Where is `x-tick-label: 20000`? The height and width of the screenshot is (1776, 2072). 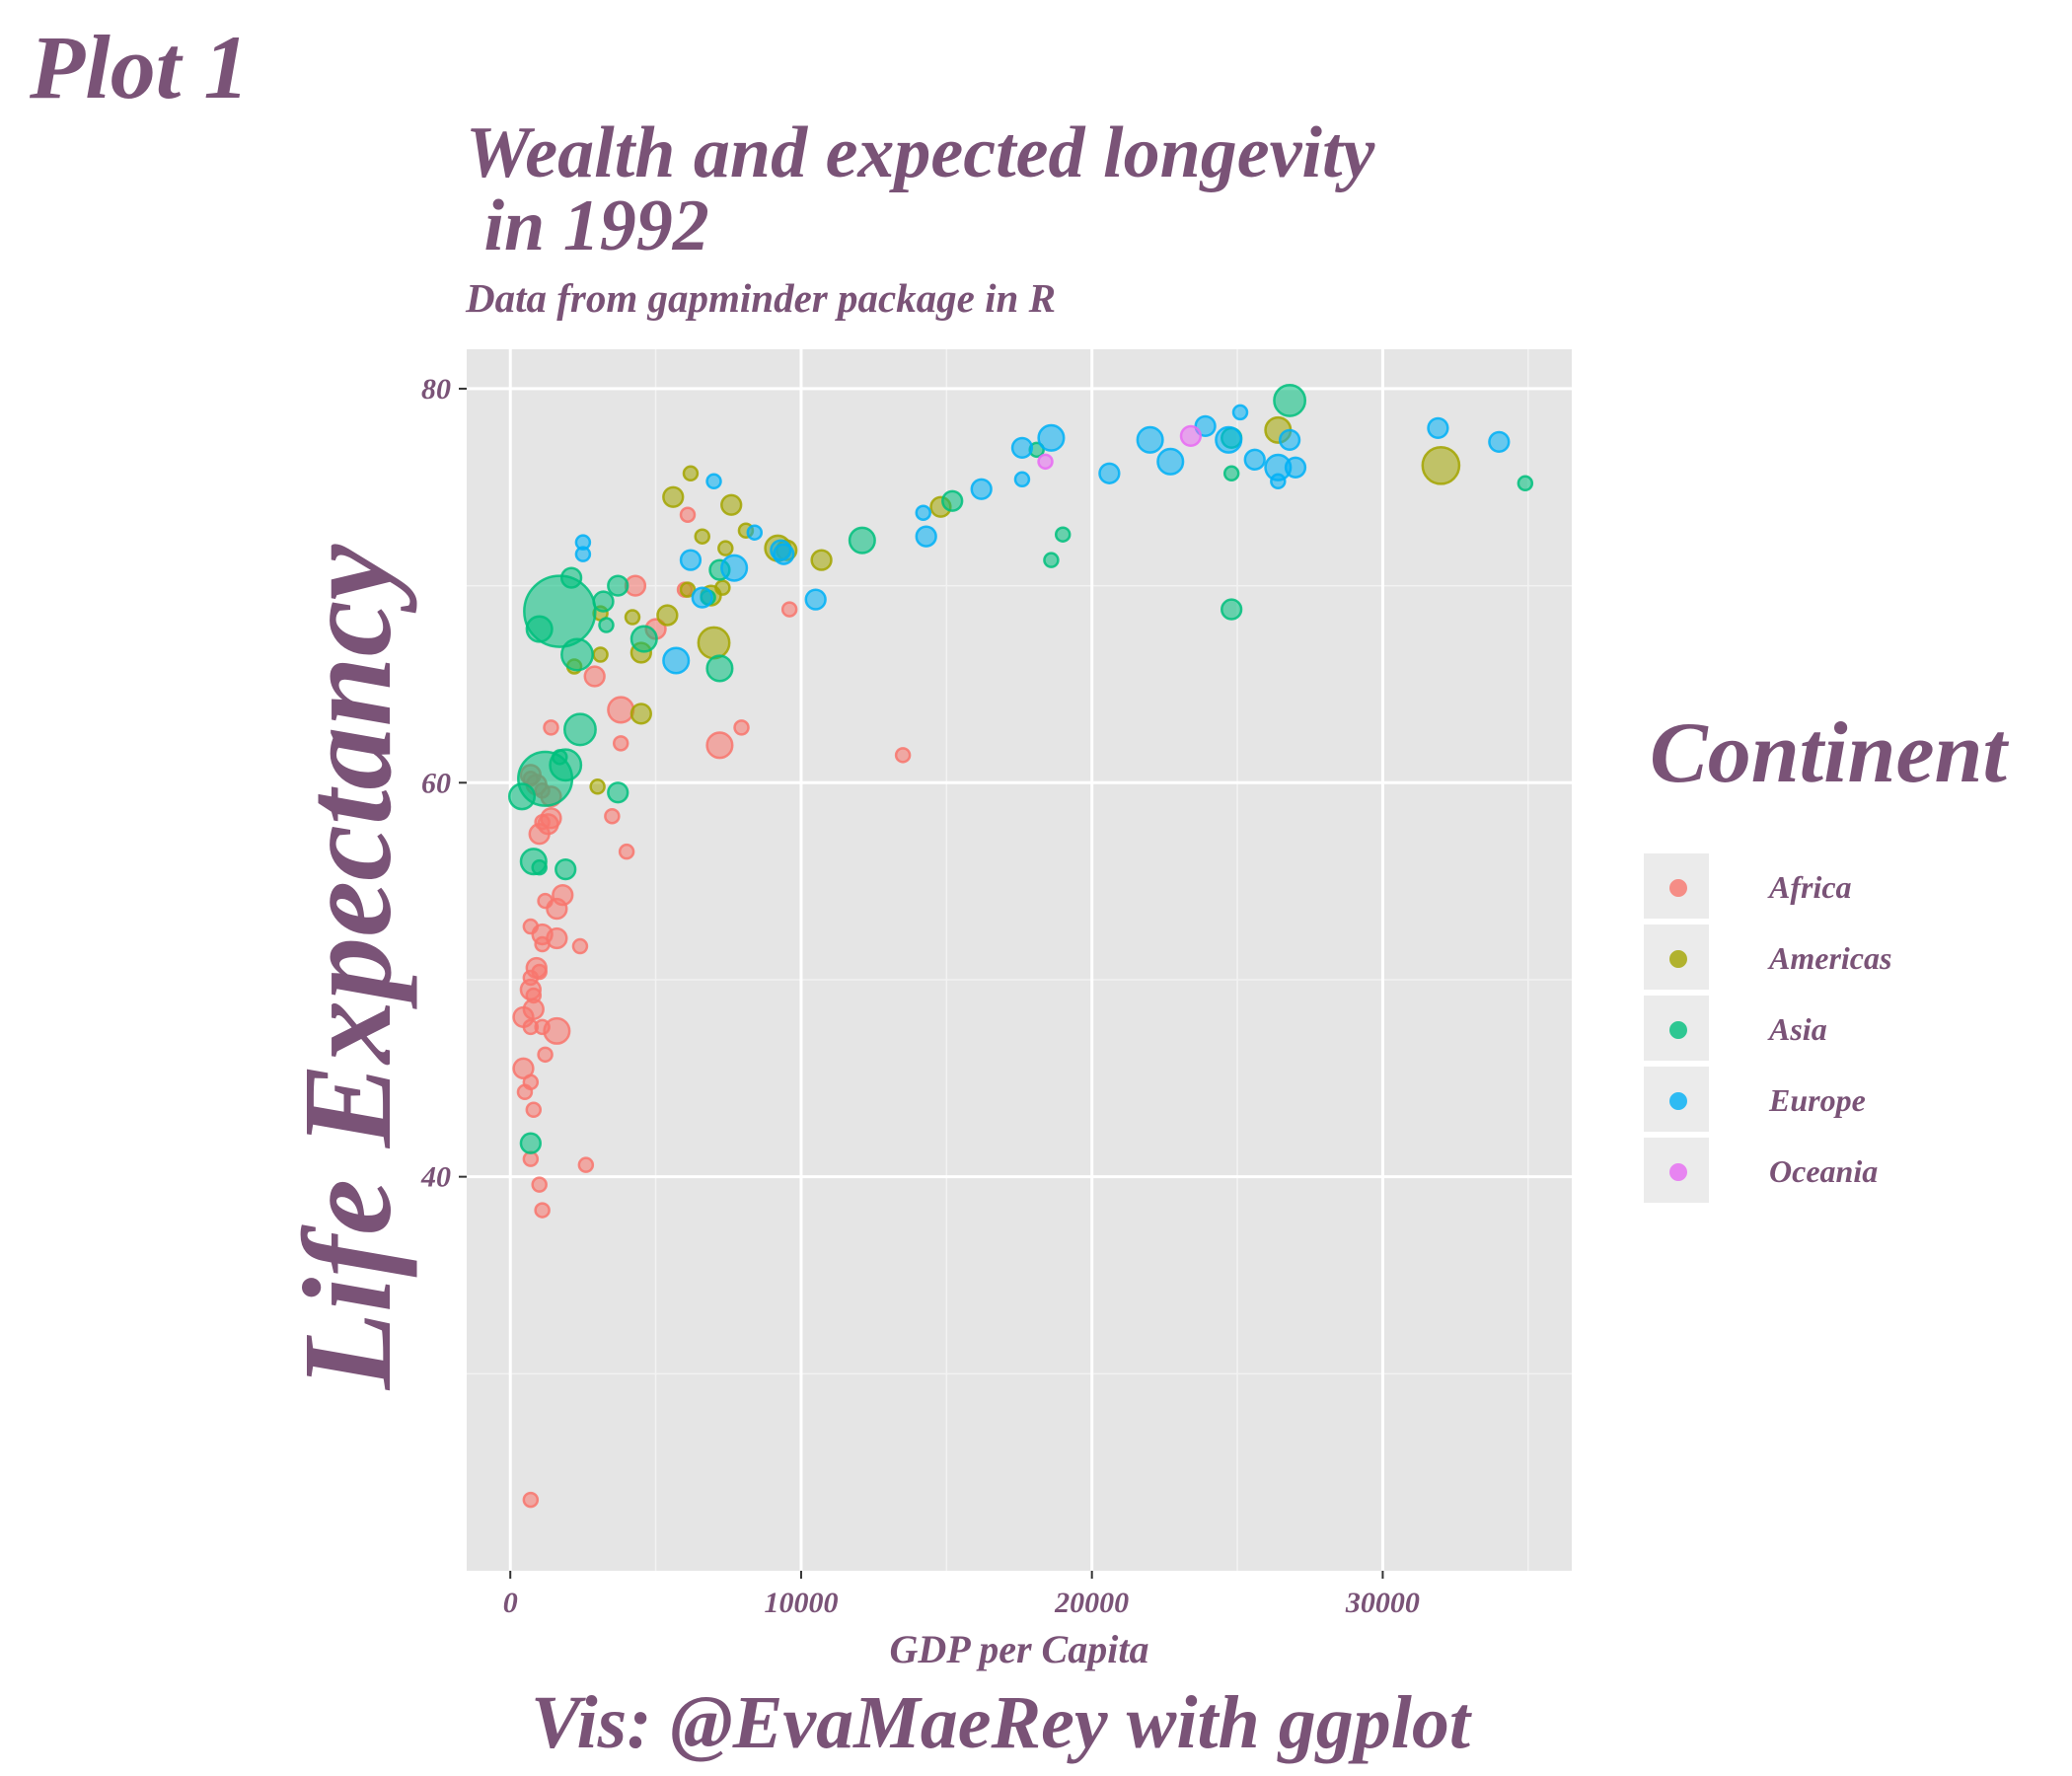
x-tick-label: 20000 is located at coordinates (1091, 1603).